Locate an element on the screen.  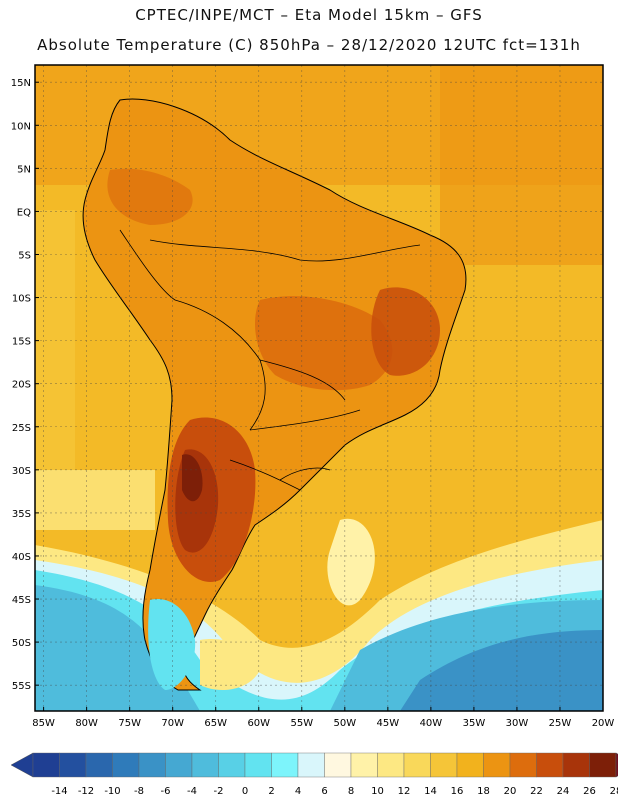
lat-label: 20S is located at coordinates (21, 385).